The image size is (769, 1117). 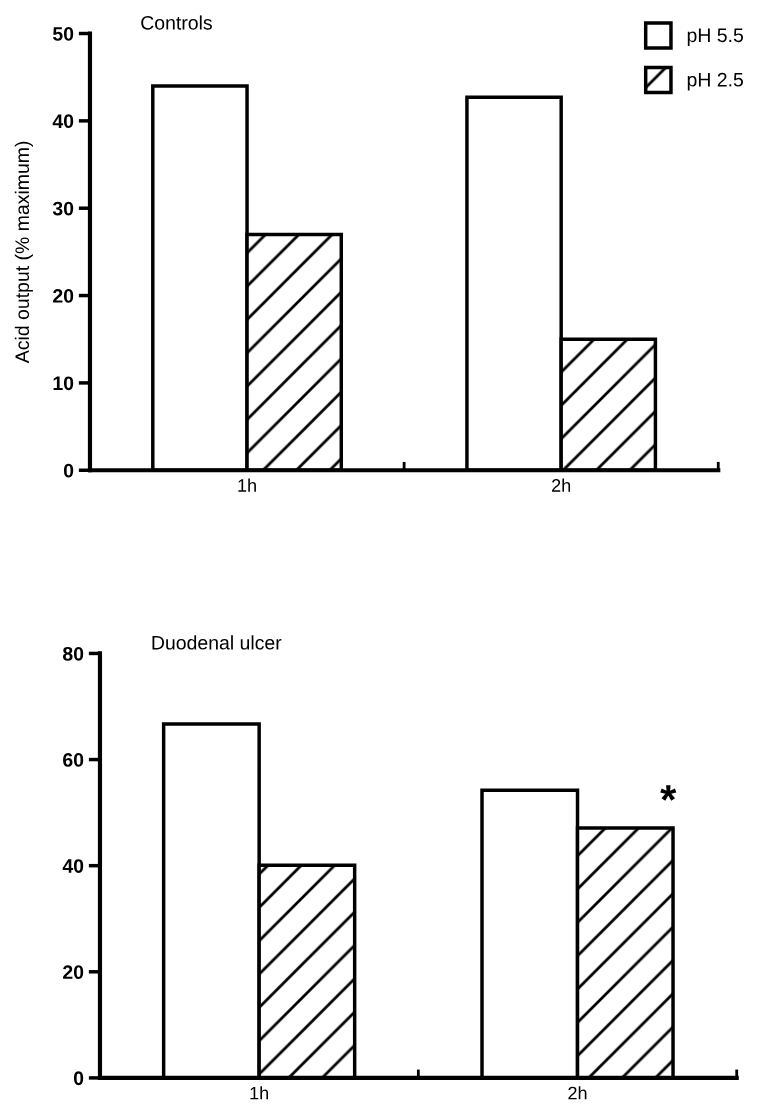 What do you see at coordinates (176, 22) in the screenshot?
I see `chart-title: Controls` at bounding box center [176, 22].